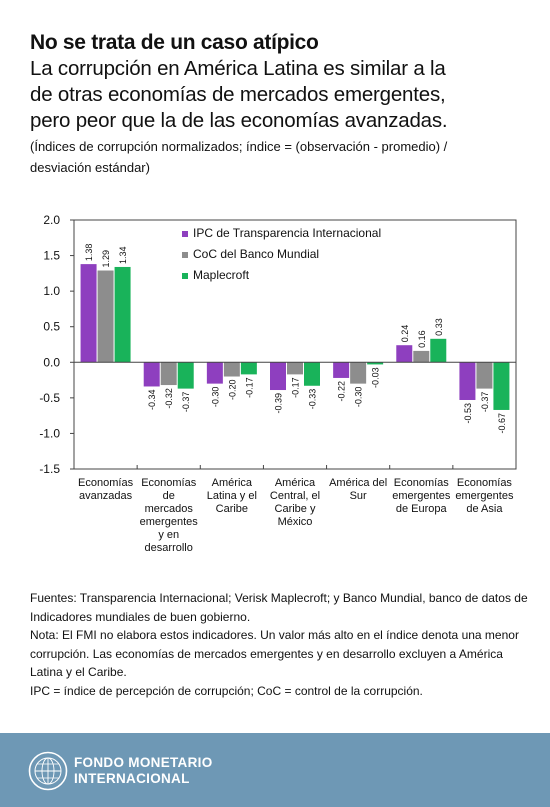 The height and width of the screenshot is (807, 550). What do you see at coordinates (287, 233) in the screenshot?
I see `legend-entry: IPC de Transparencia Internacional` at bounding box center [287, 233].